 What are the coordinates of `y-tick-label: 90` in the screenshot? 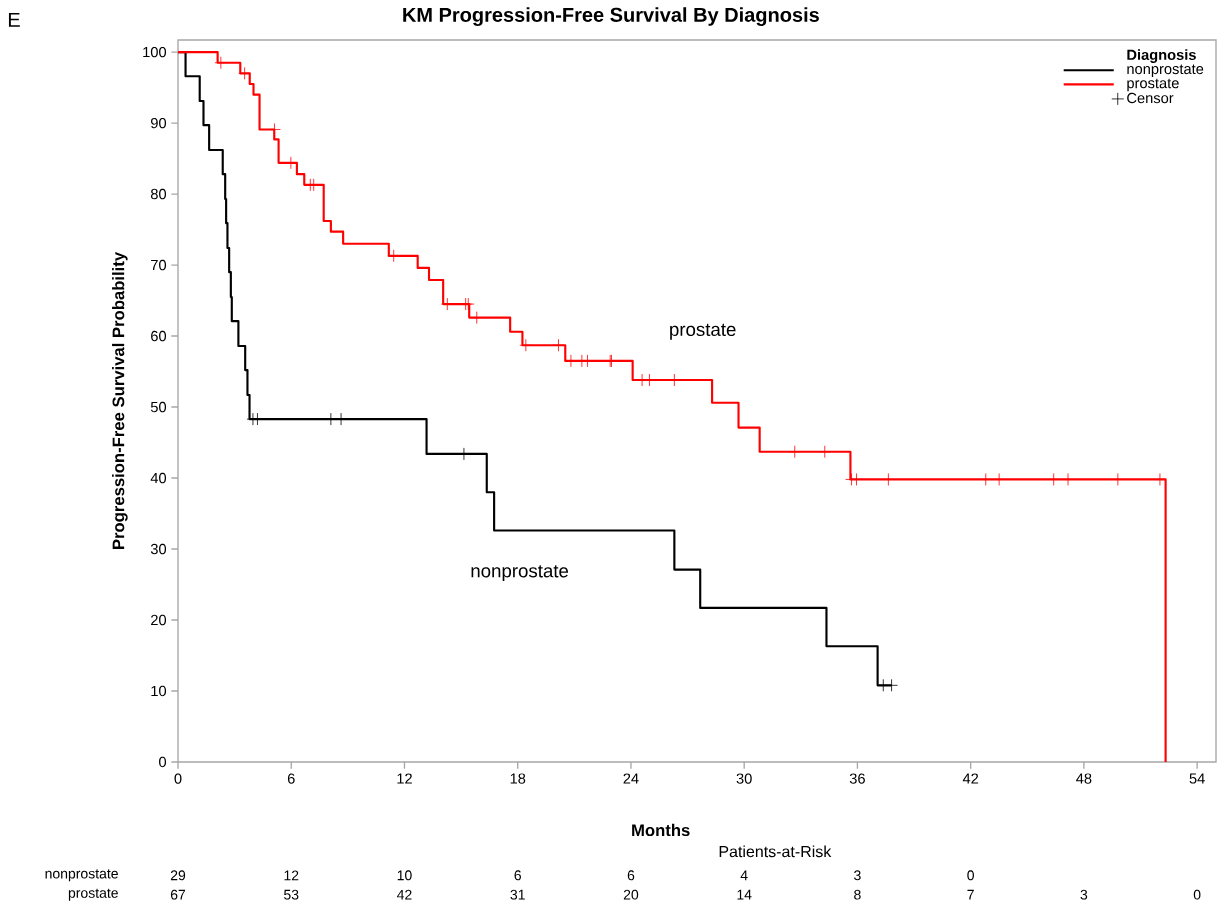 It's located at (159, 123).